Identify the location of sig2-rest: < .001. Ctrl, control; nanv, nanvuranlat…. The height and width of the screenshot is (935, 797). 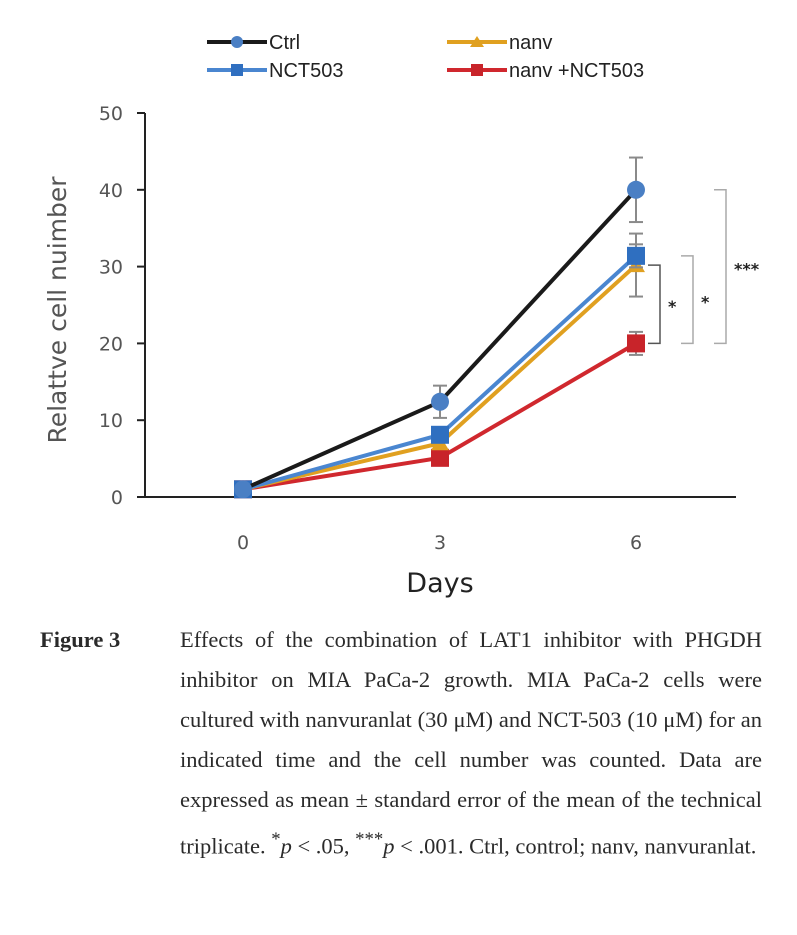
(575, 846).